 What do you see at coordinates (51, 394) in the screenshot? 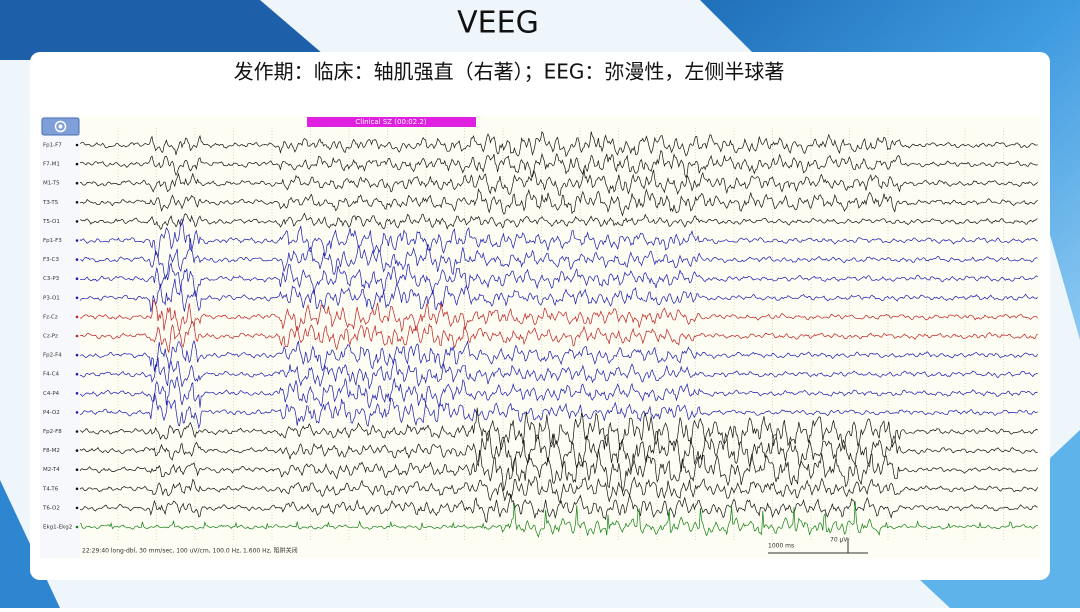
I see `channel-label: C4-P4` at bounding box center [51, 394].